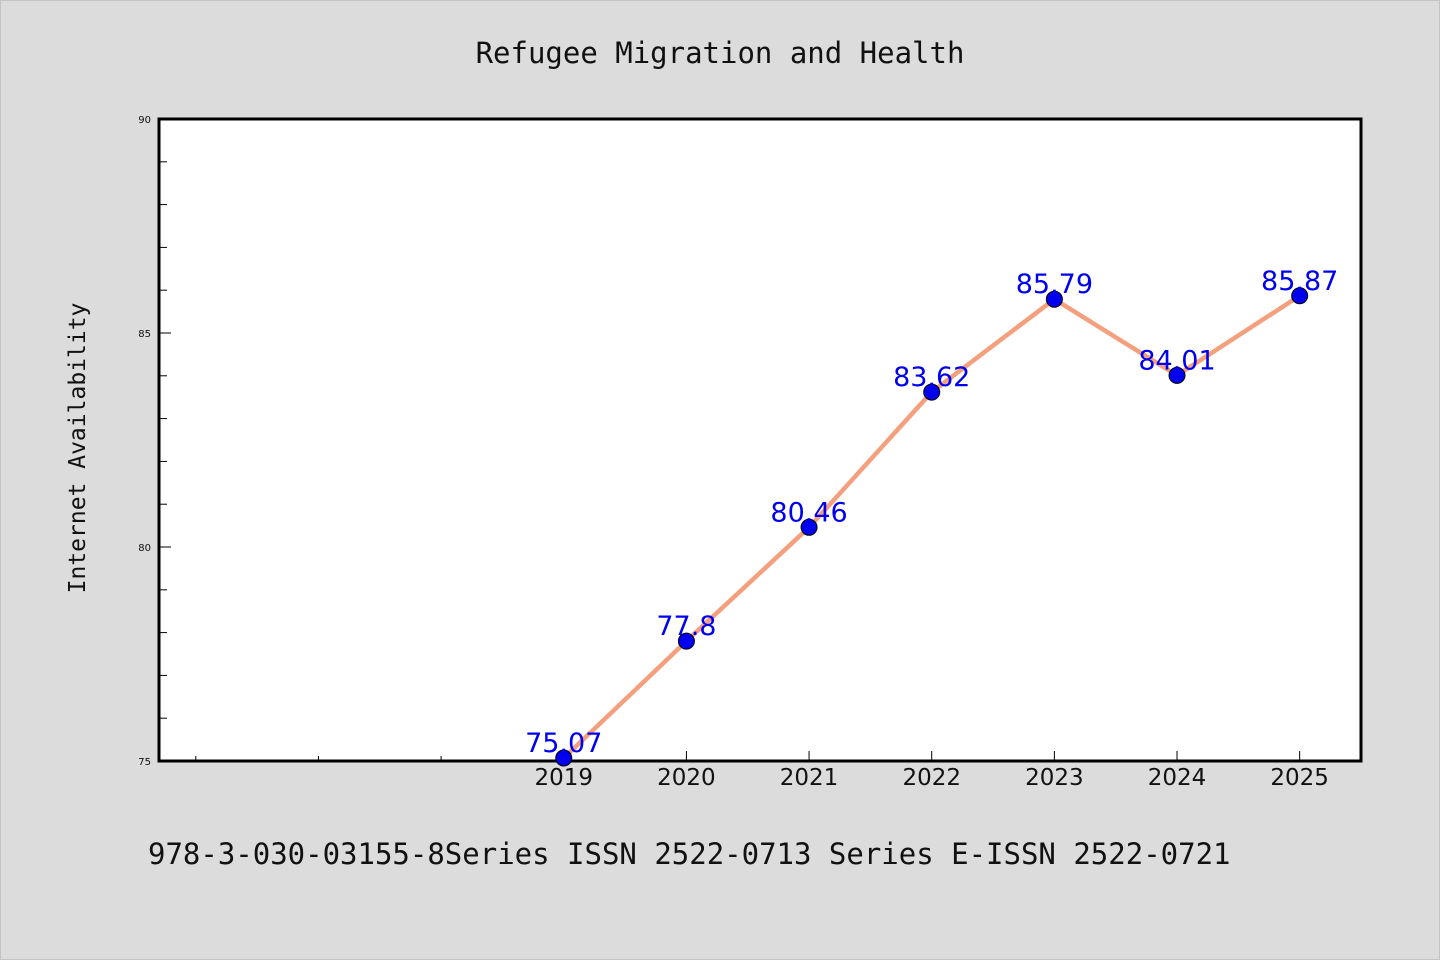 Image resolution: width=1440 pixels, height=960 pixels. What do you see at coordinates (686, 626) in the screenshot?
I see `data-label: 77.8` at bounding box center [686, 626].